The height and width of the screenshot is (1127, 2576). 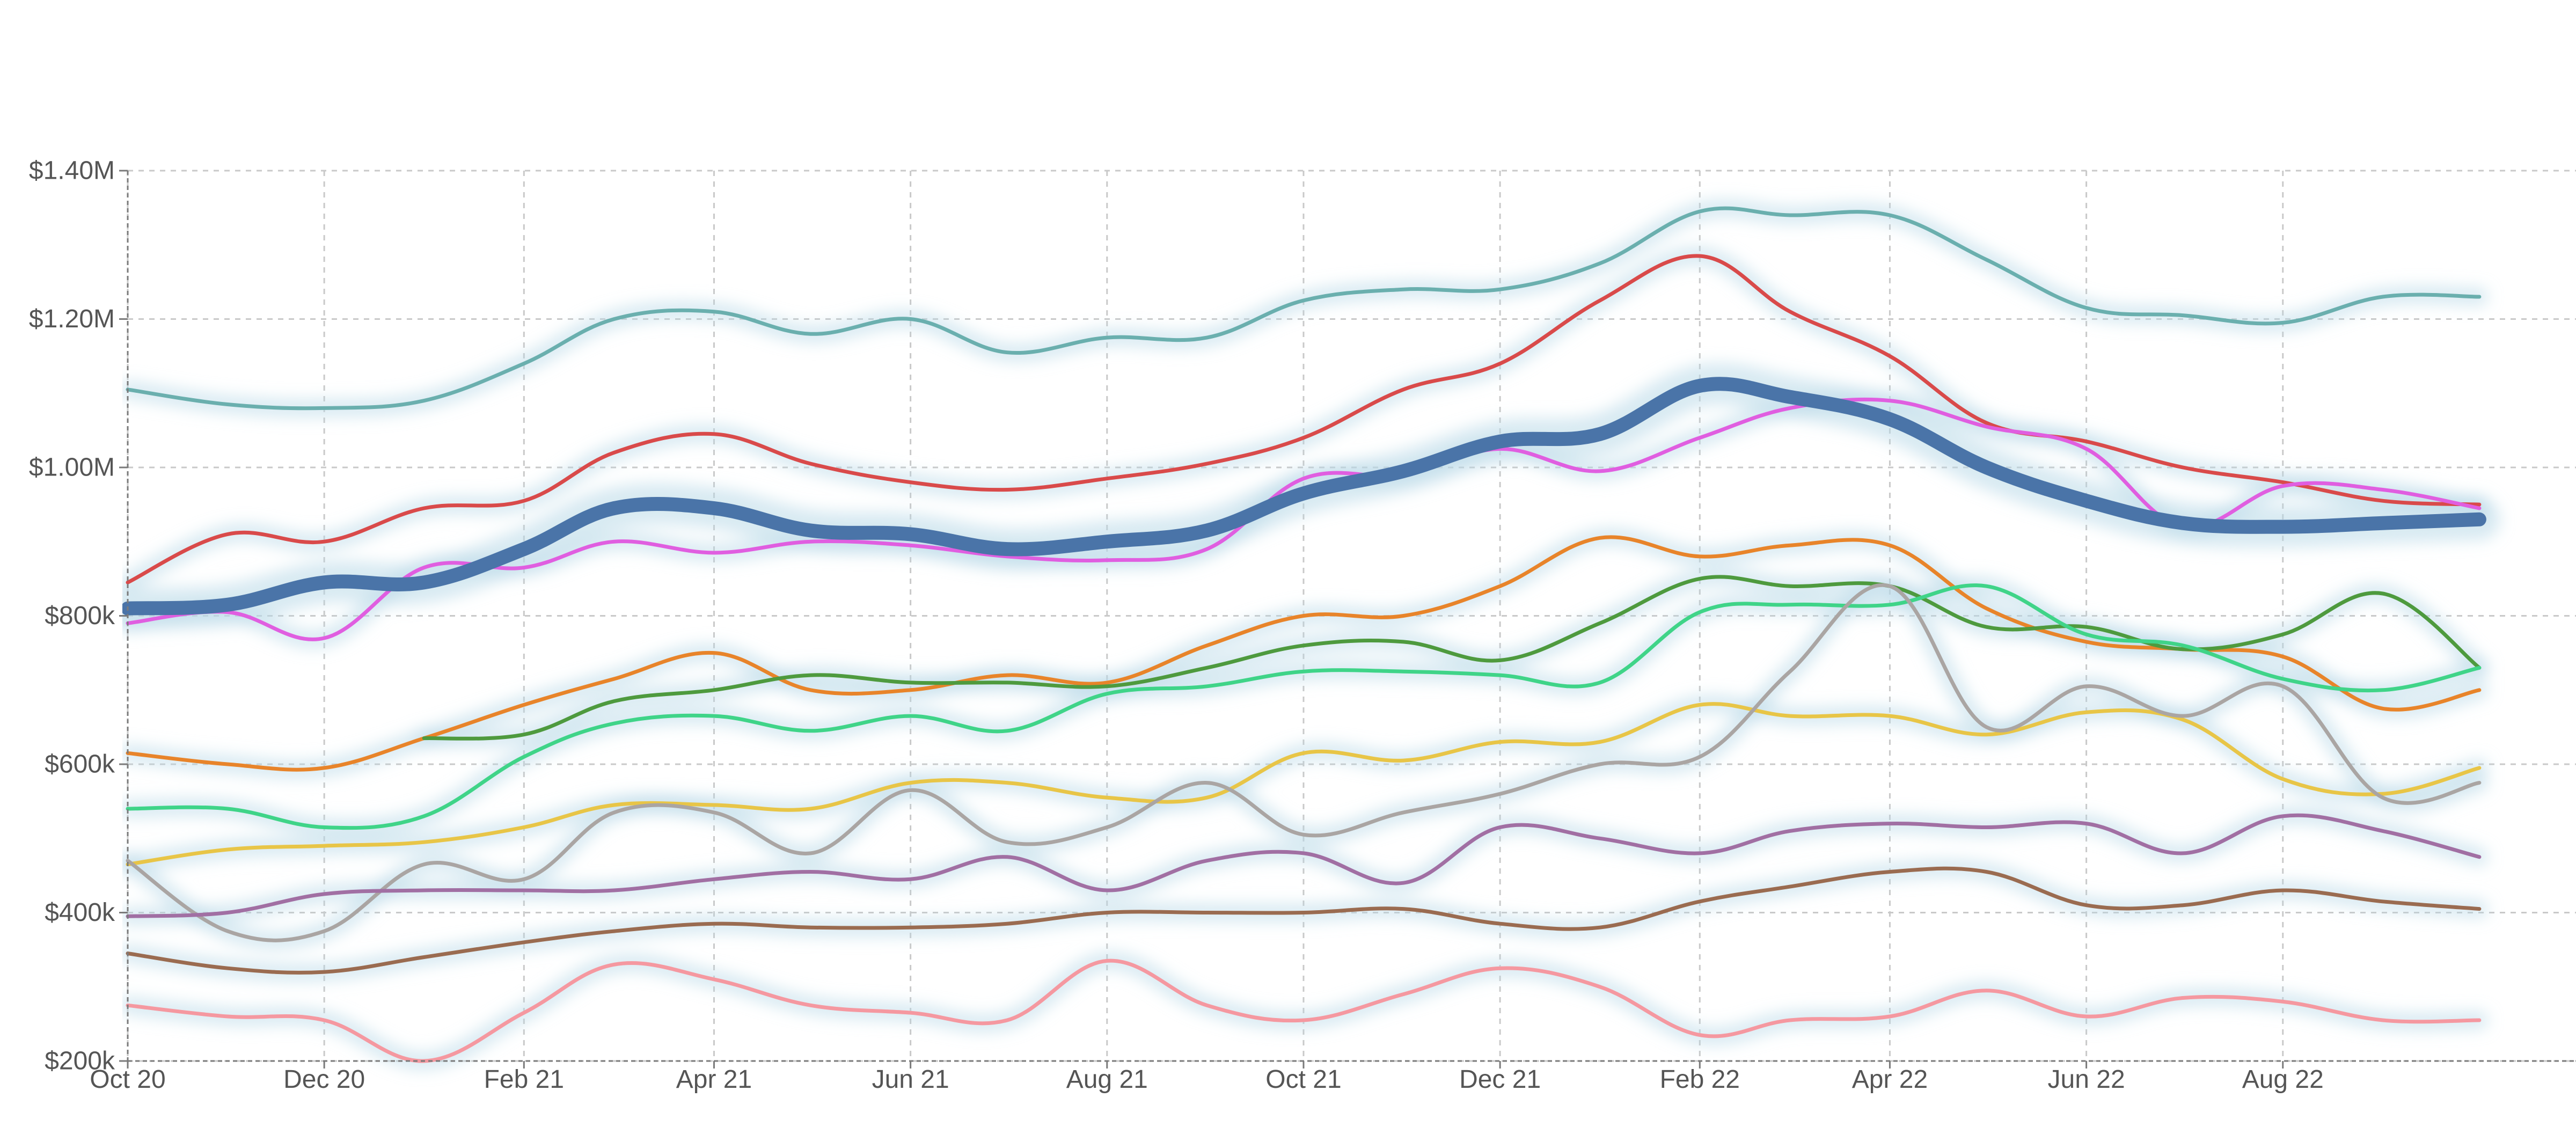 I want to click on y-tick-label: $1.20M, so click(x=72, y=319).